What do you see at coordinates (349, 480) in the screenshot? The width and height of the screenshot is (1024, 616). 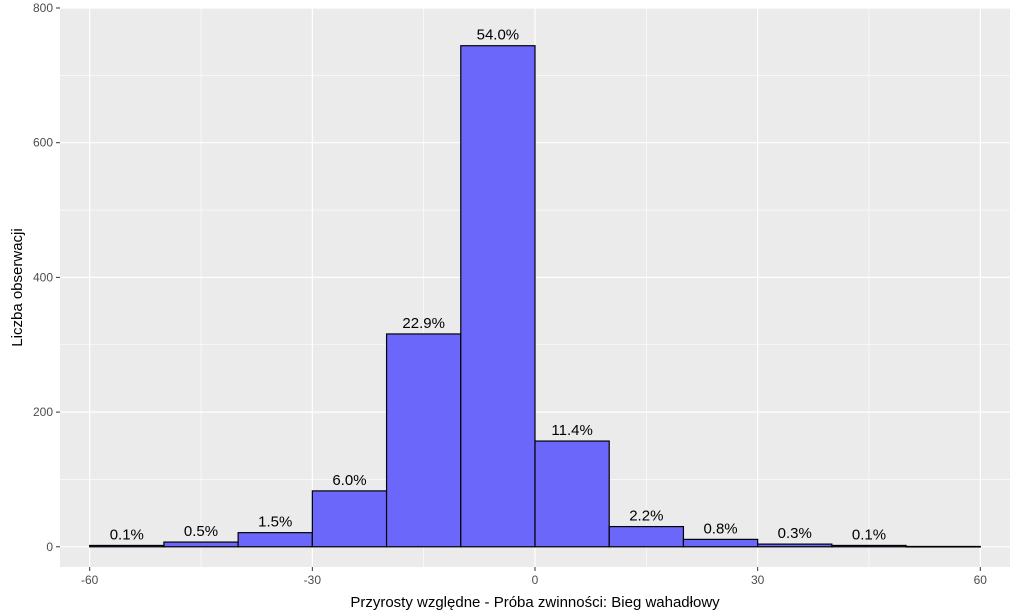 I see `bar-percent-label: 6.0%` at bounding box center [349, 480].